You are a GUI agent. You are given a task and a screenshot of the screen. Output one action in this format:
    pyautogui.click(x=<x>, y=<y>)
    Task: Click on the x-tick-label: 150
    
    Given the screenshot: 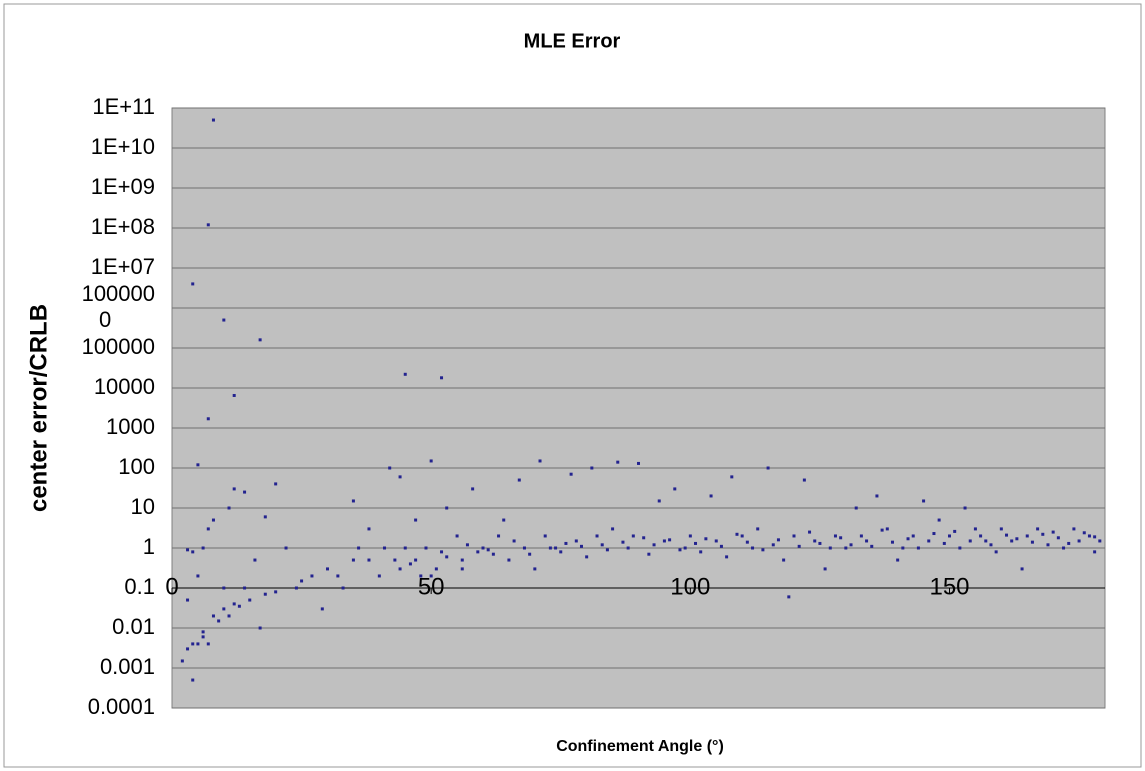 What is the action you would take?
    pyautogui.click(x=949, y=586)
    